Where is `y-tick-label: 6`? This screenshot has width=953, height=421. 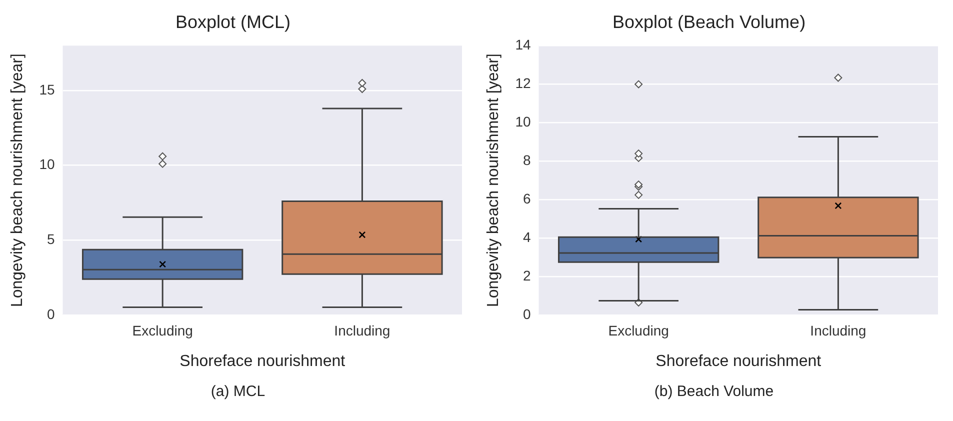
y-tick-label: 6 is located at coordinates (526, 198).